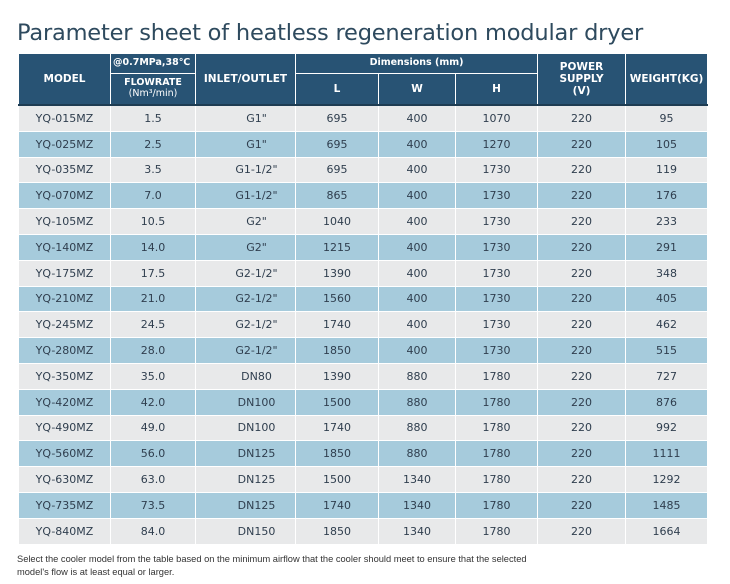  I want to click on cell-flowrate: 28.0, so click(153, 350).